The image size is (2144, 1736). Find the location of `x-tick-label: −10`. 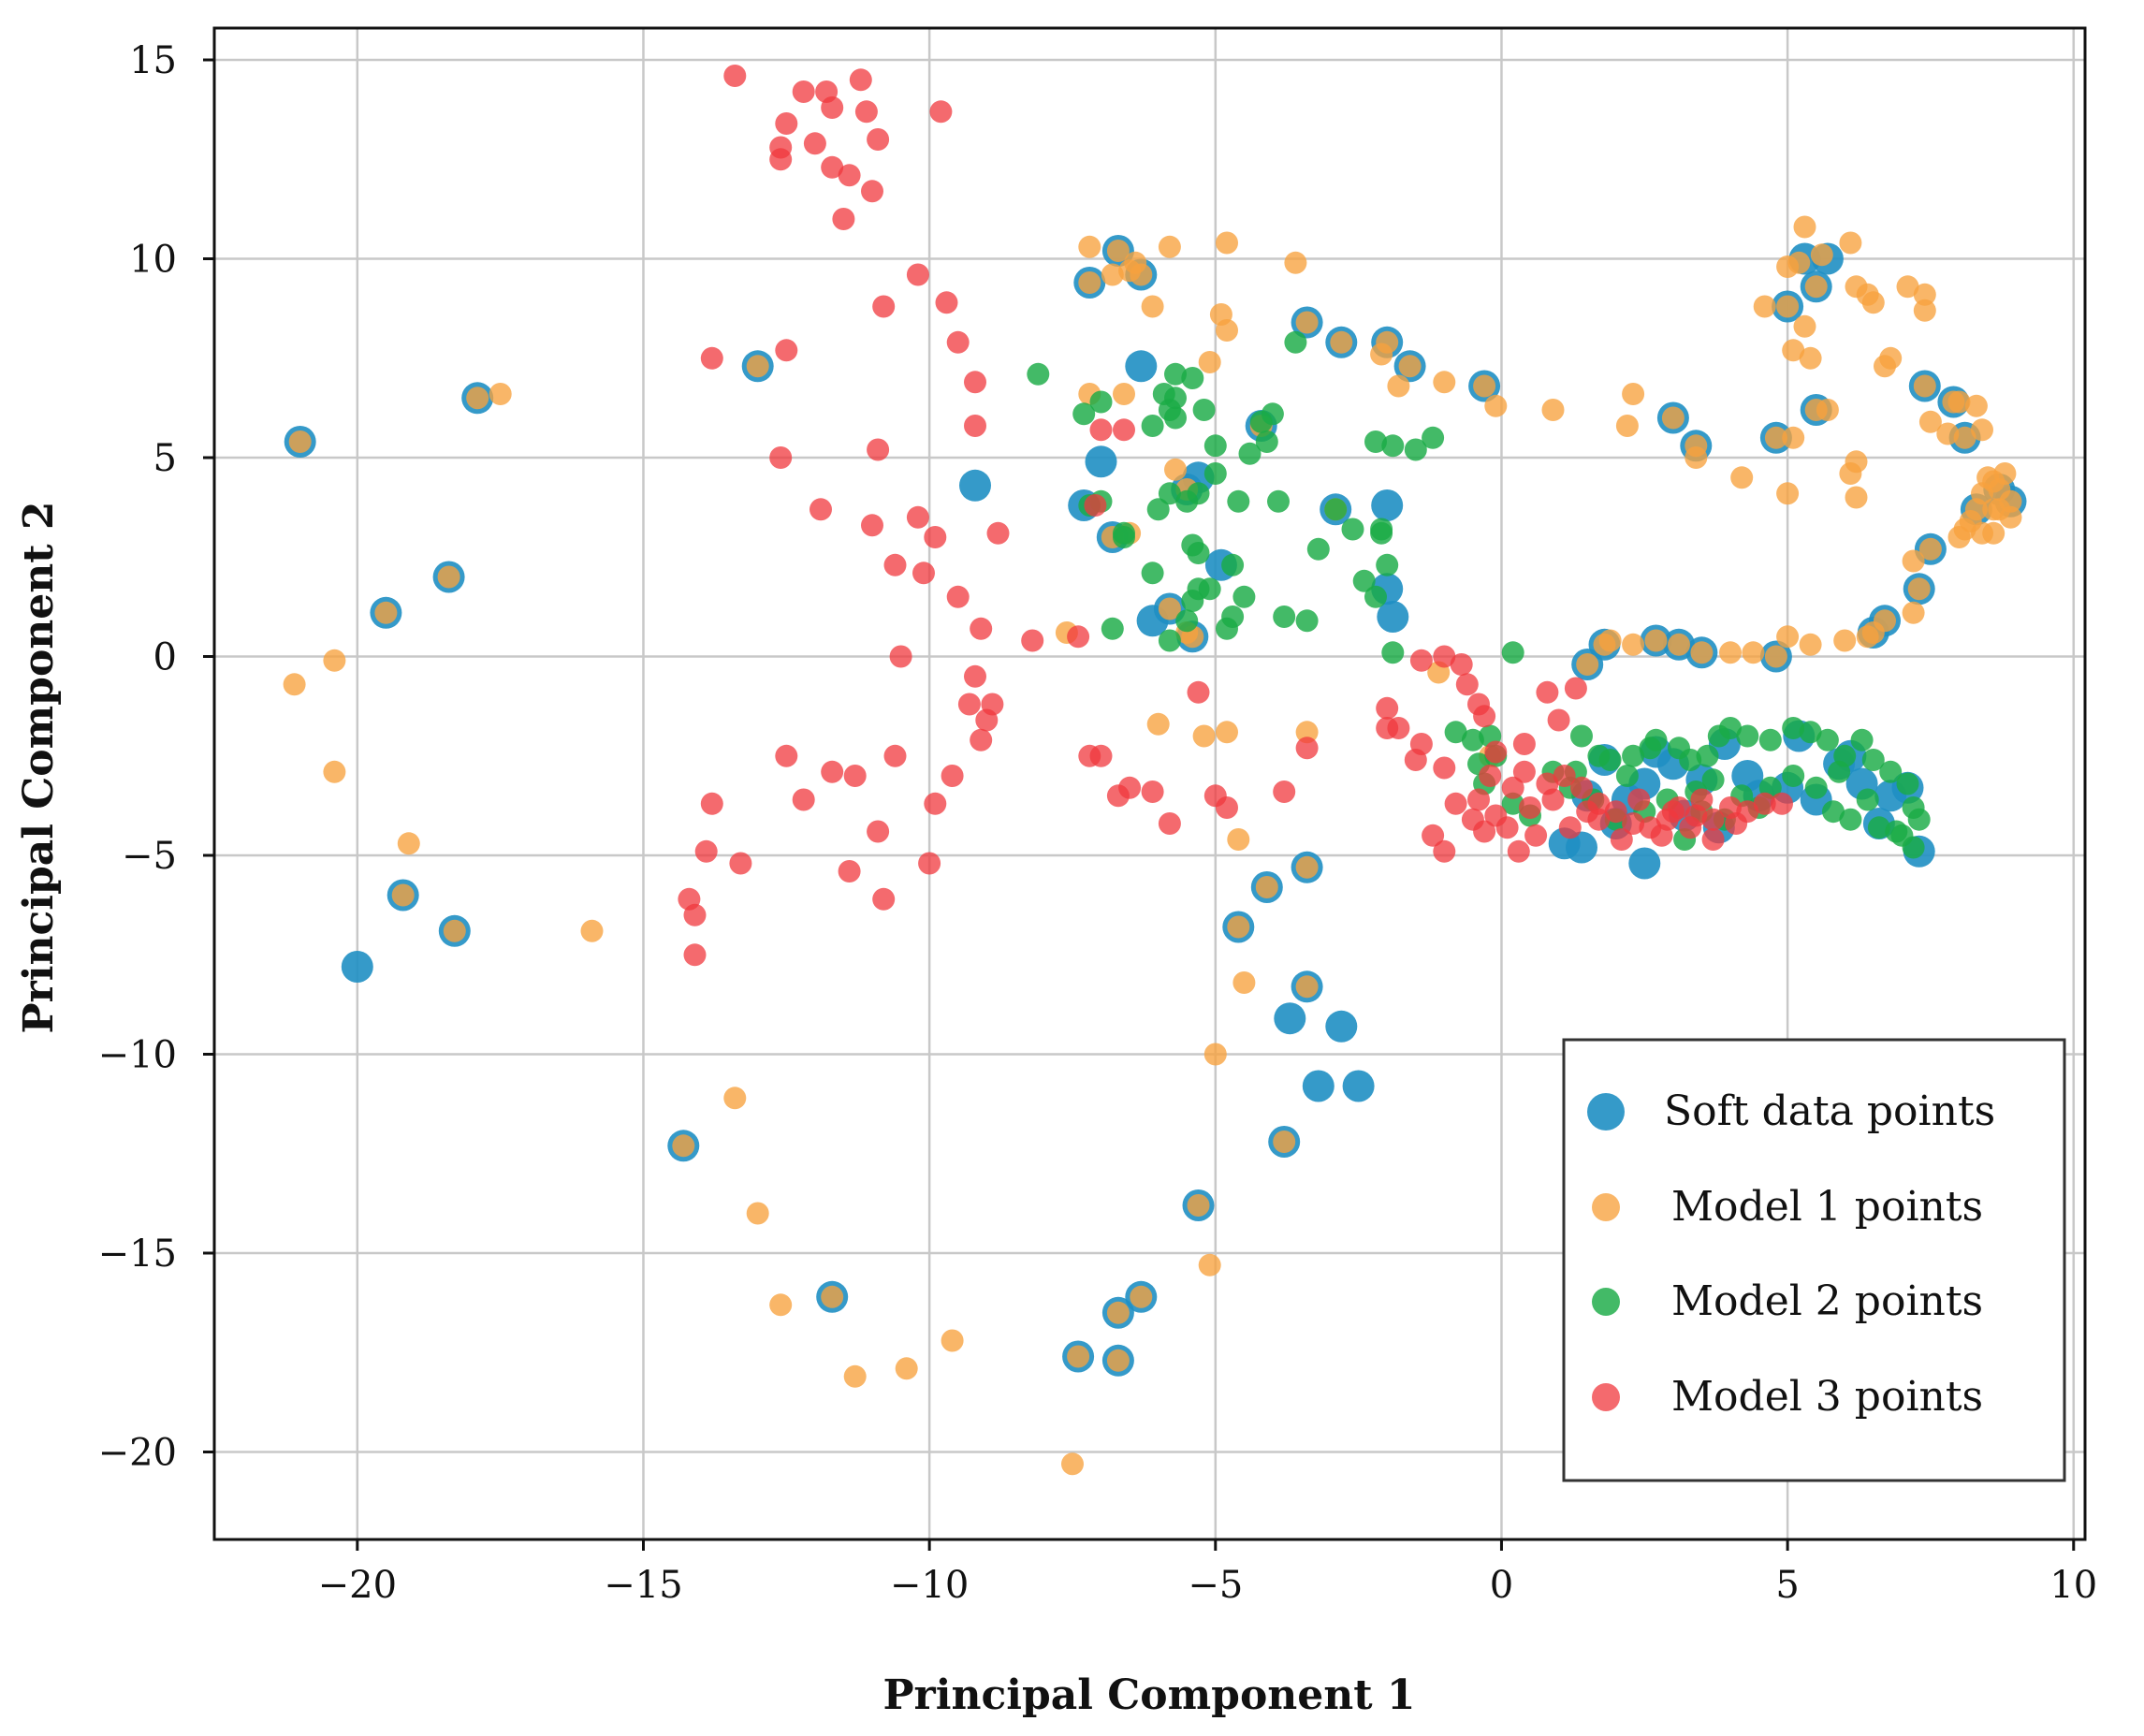

x-tick-label: −10 is located at coordinates (929, 1586).